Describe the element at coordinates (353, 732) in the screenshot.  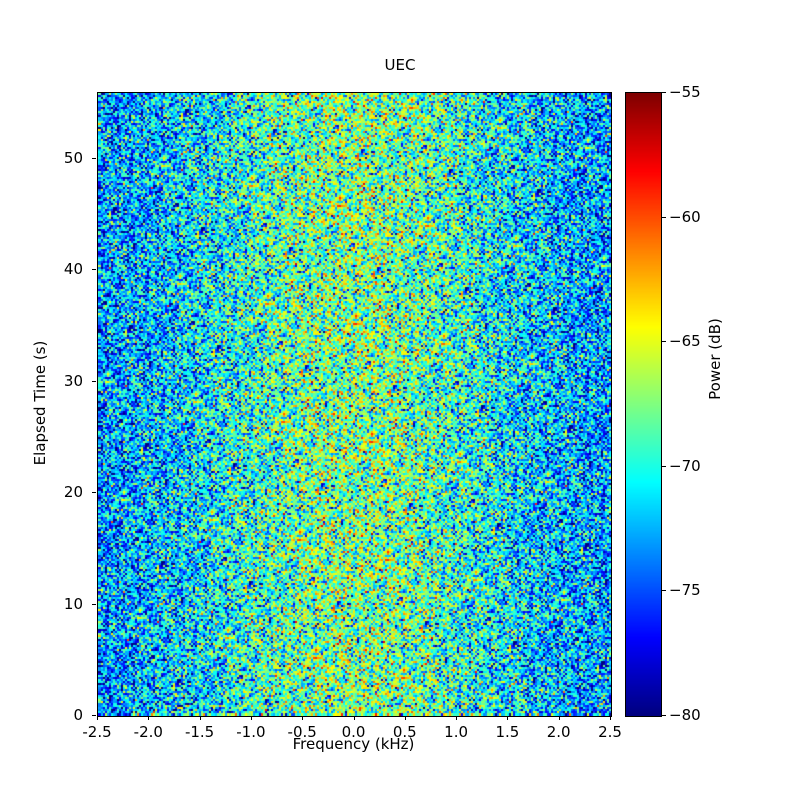
I see `x-axis-tick-label: 0.0` at that location.